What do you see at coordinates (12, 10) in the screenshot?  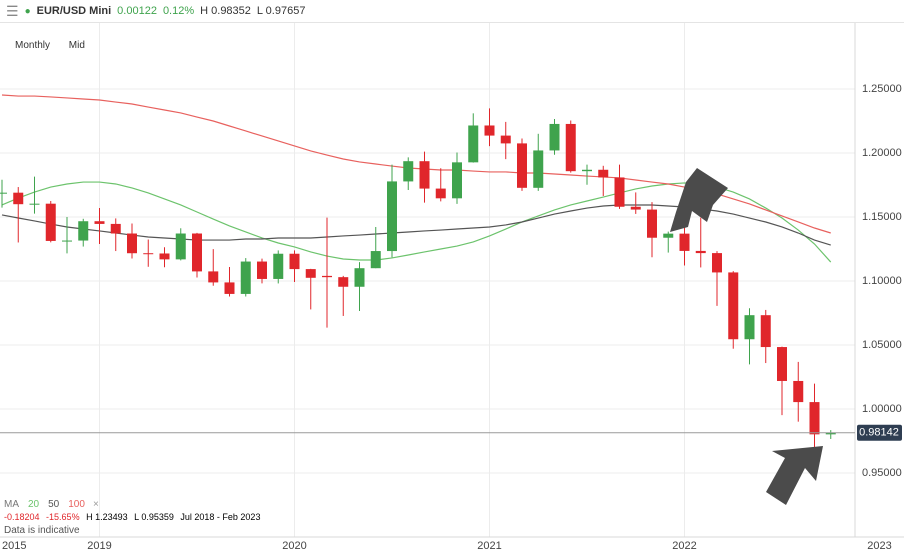 I see `menu-icon: ☰` at bounding box center [12, 10].